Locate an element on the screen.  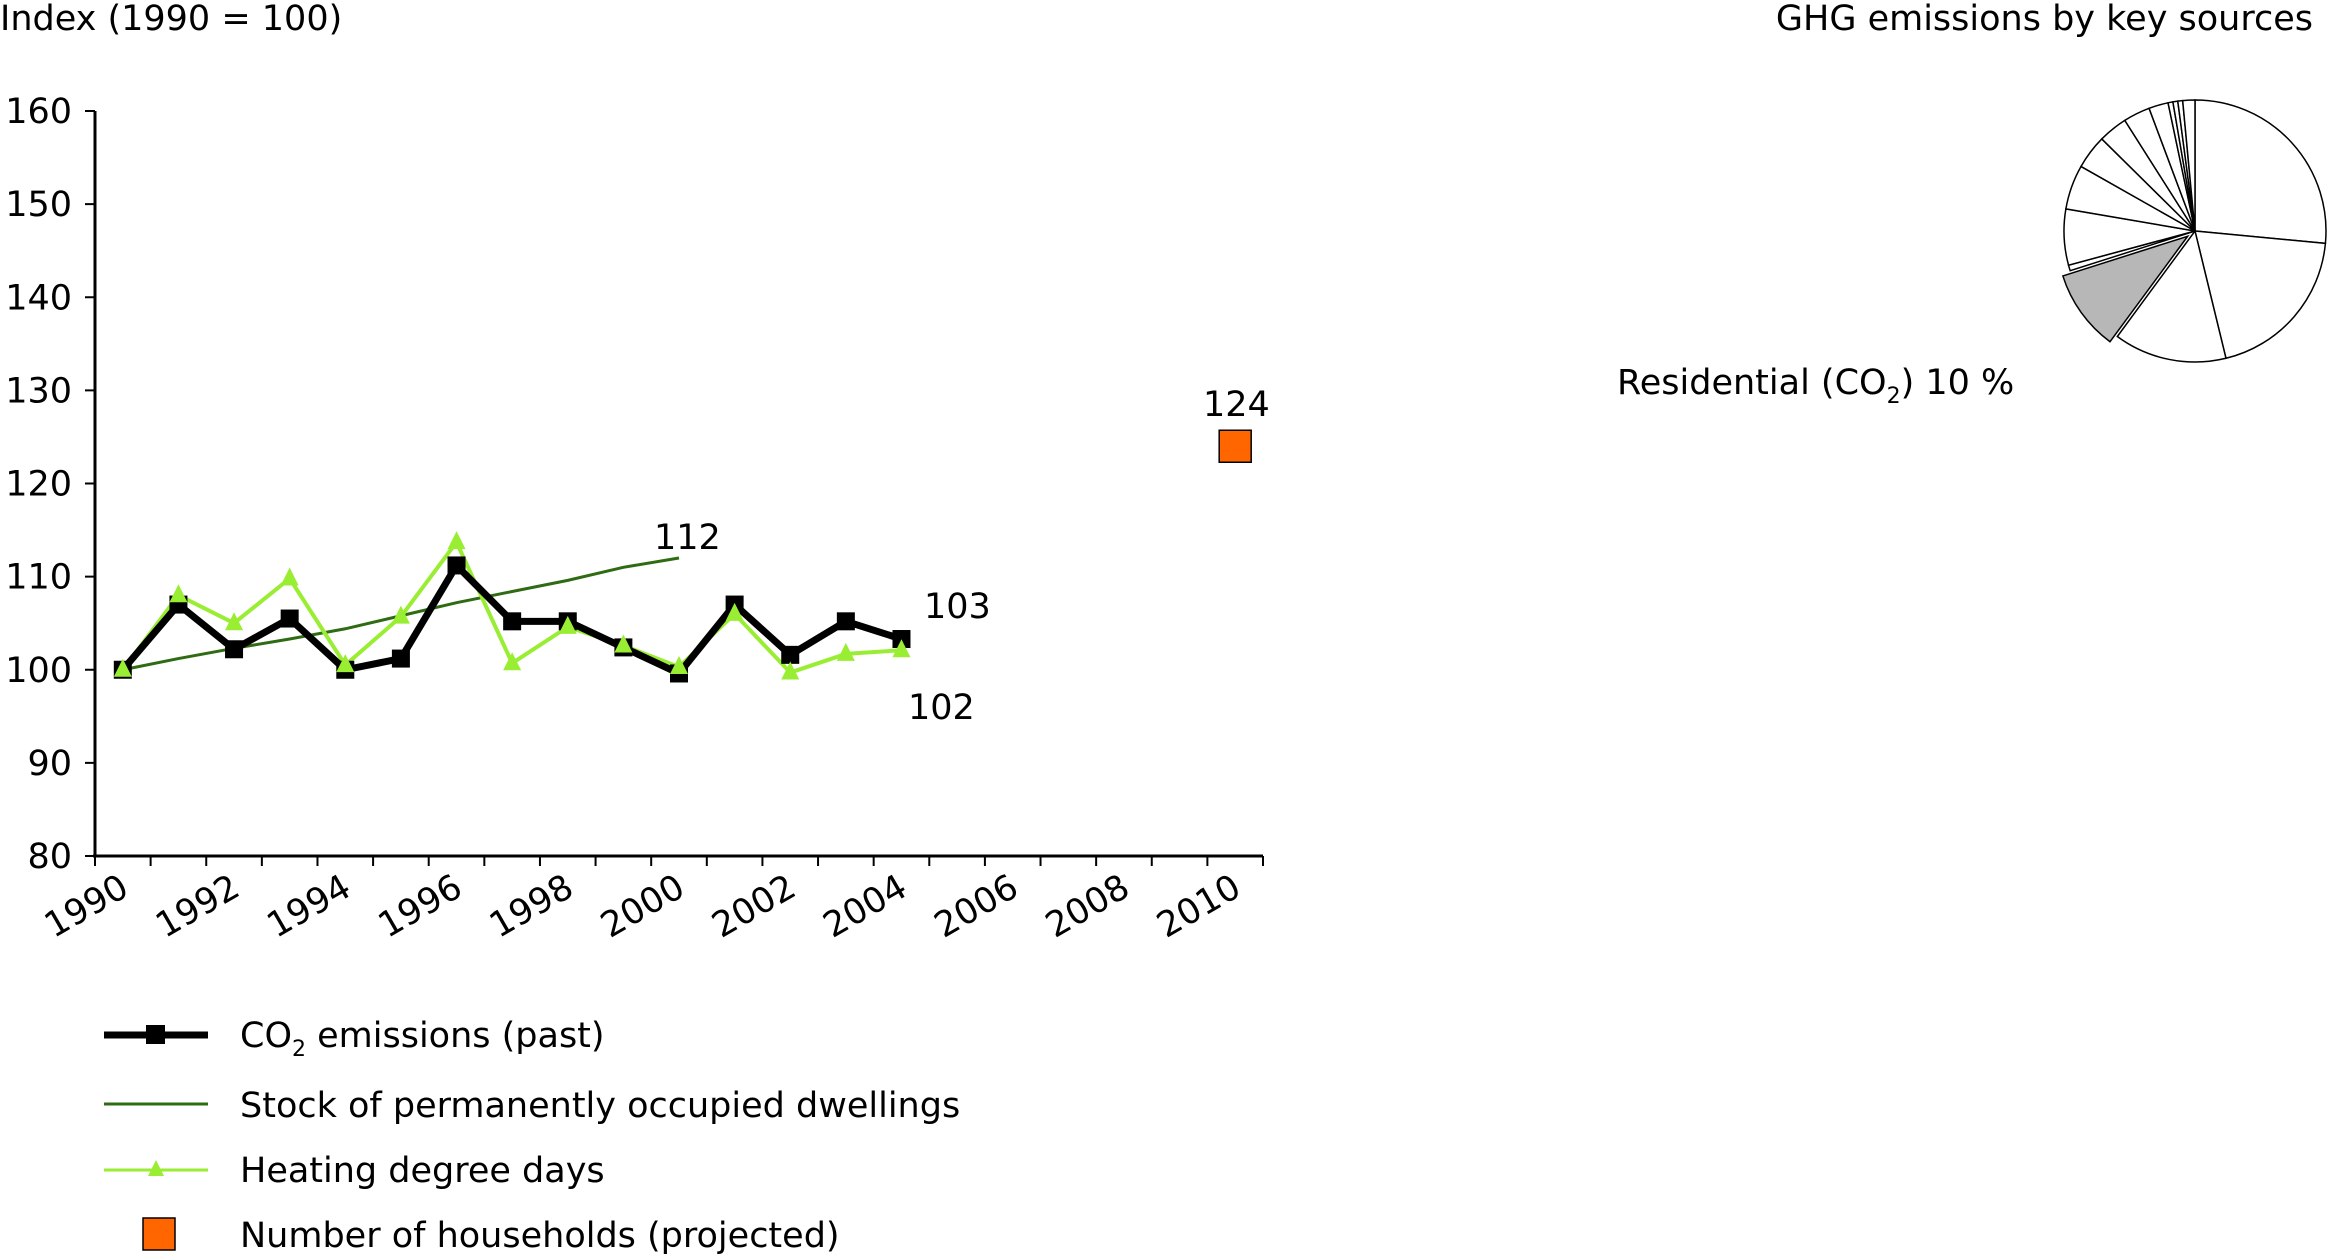
x-tick-label: 2006 is located at coordinates (976, 906).